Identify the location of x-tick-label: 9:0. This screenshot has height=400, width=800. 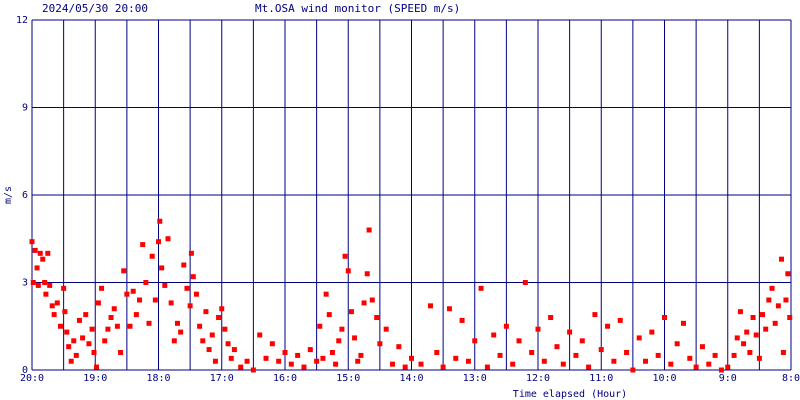
(728, 378).